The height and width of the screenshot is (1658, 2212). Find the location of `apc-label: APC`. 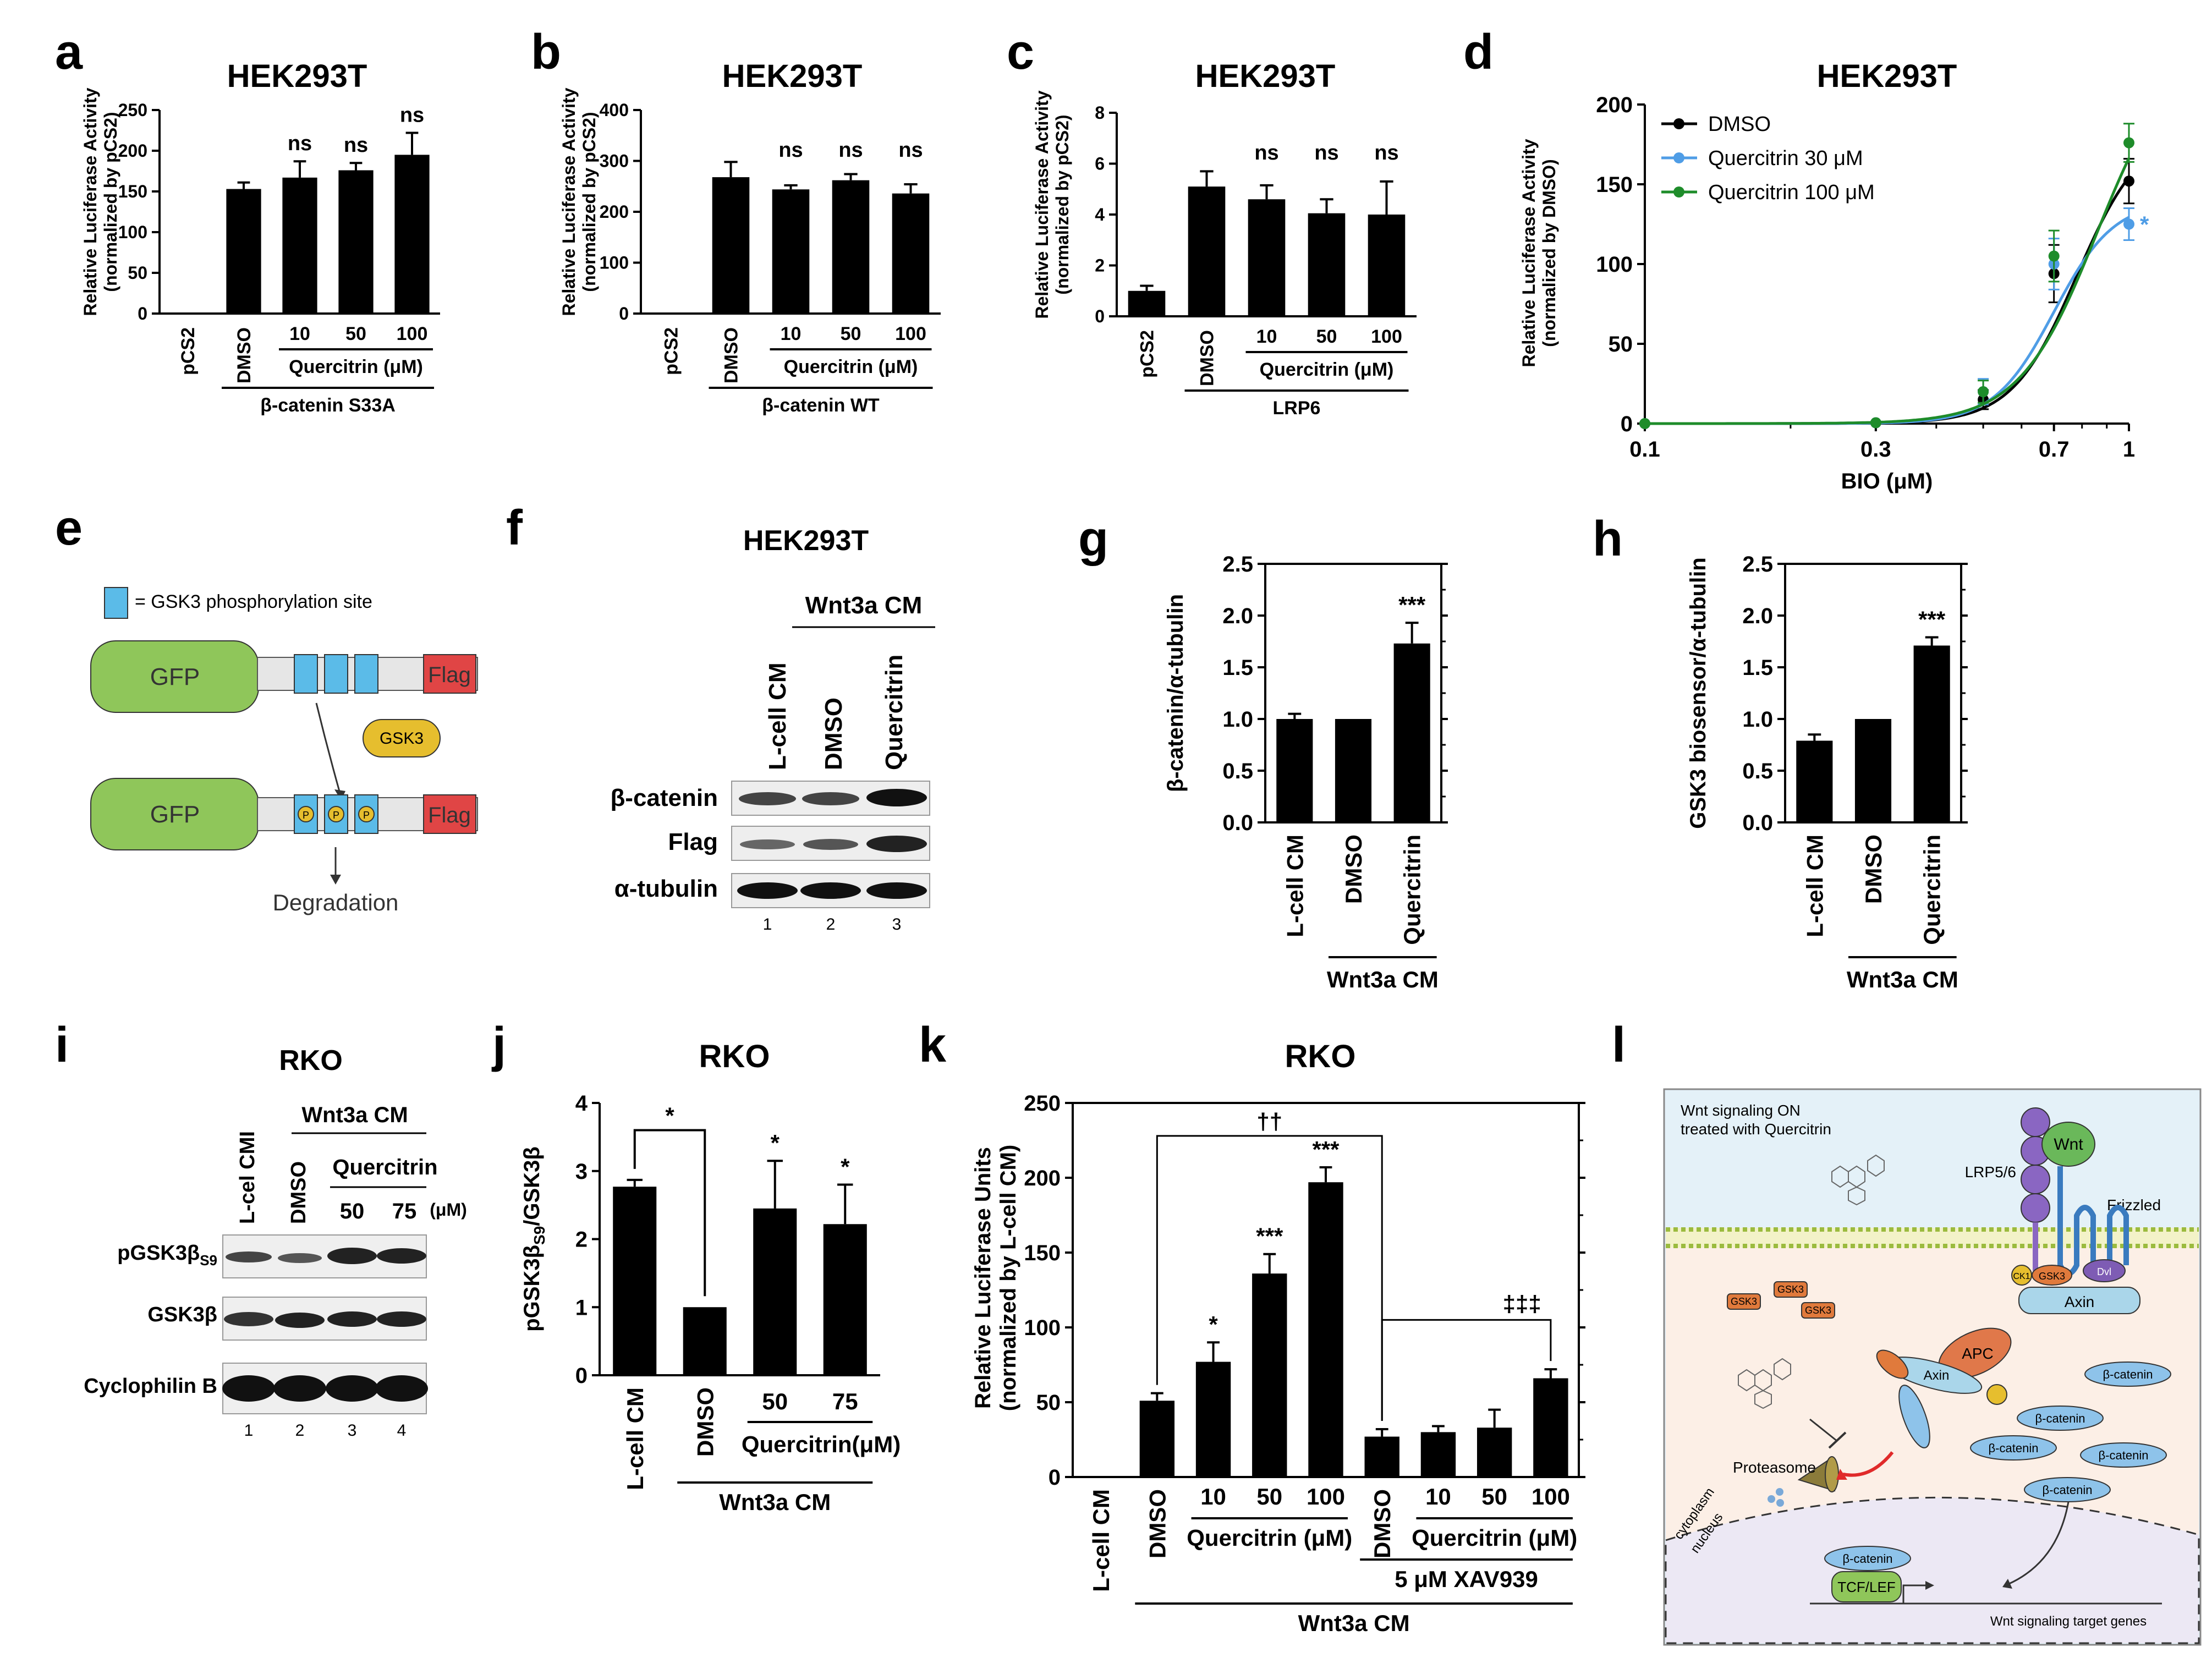

apc-label: APC is located at coordinates (1978, 1353).